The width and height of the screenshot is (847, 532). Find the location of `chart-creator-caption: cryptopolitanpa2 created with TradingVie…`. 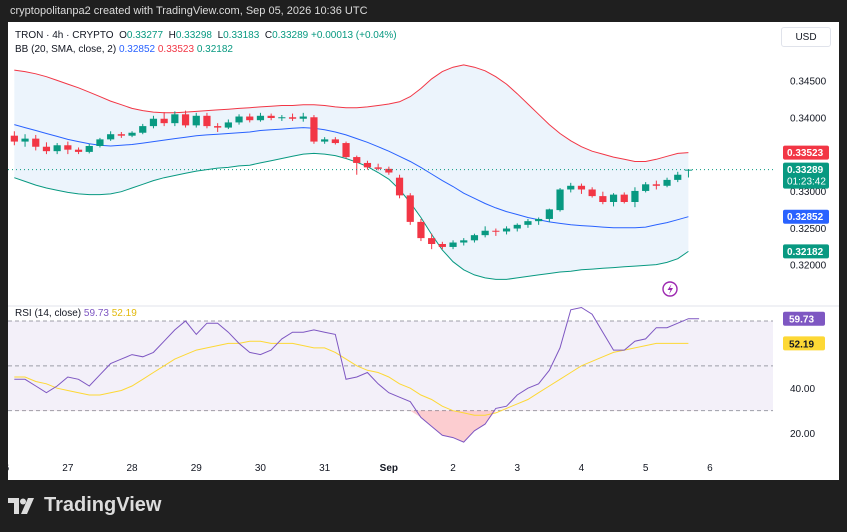

chart-creator-caption: cryptopolitanpa2 created with TradingVie… is located at coordinates (189, 11).